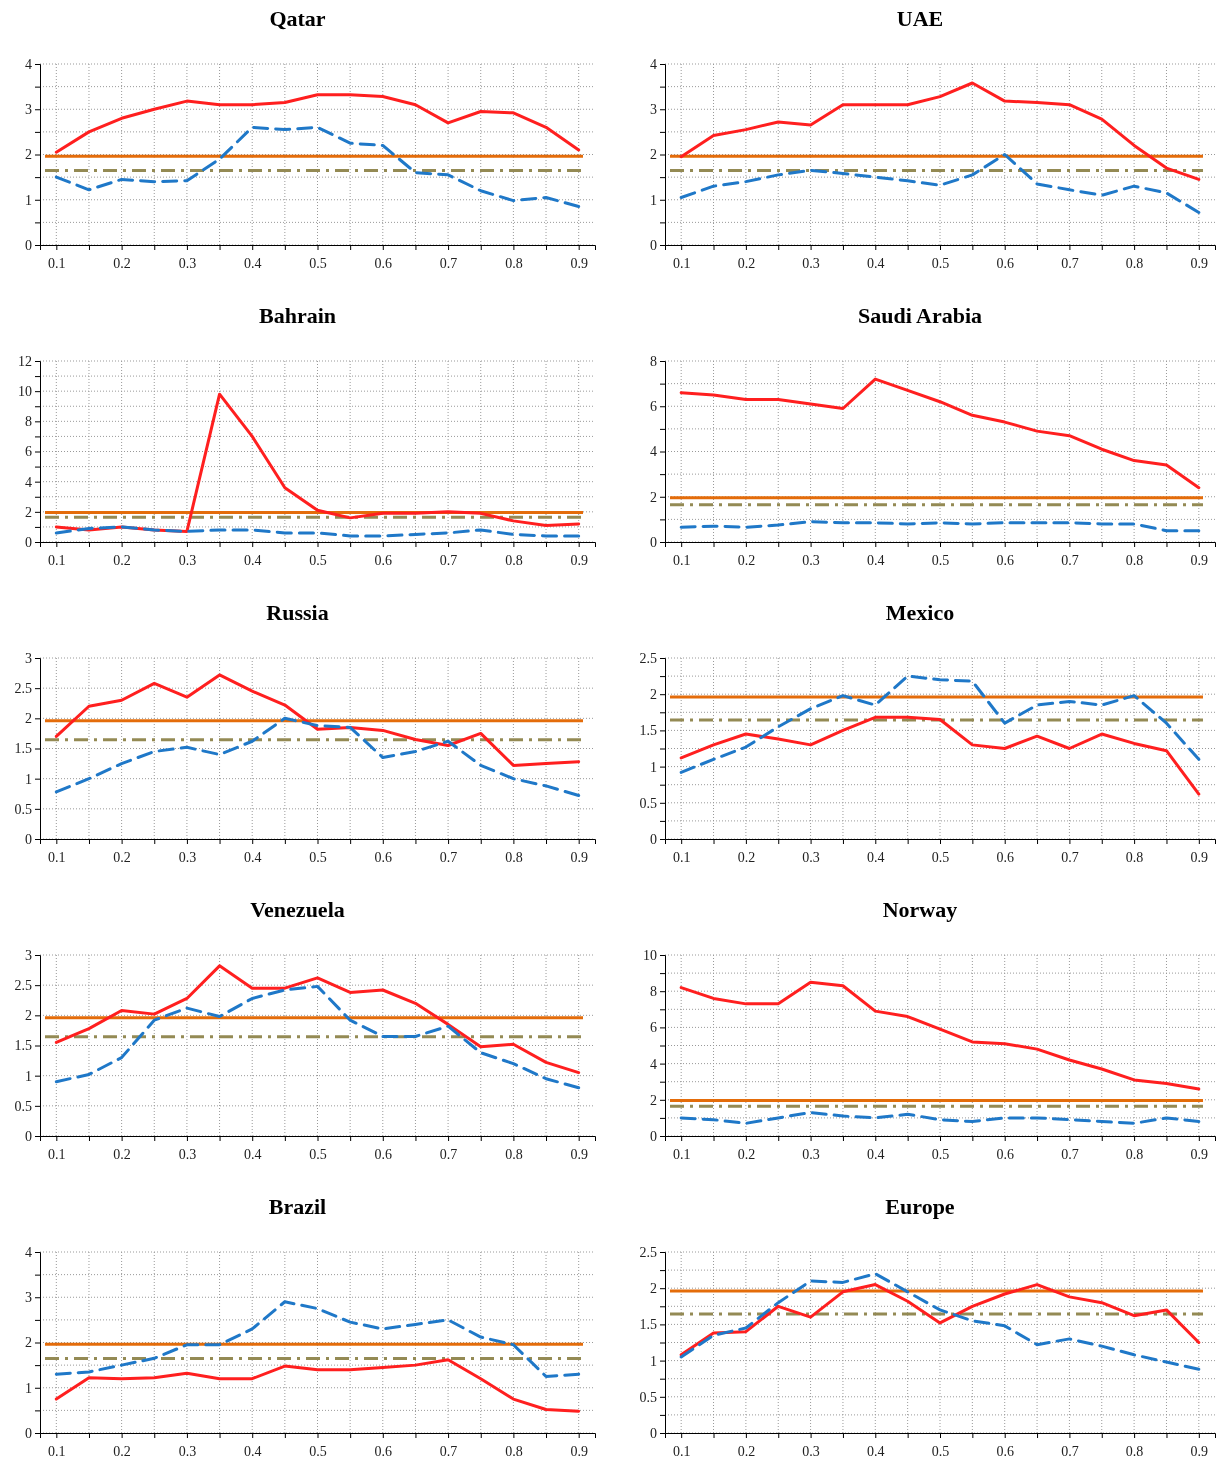 The image size is (1225, 1464). I want to click on y-tick-label: 12, so click(25, 361).